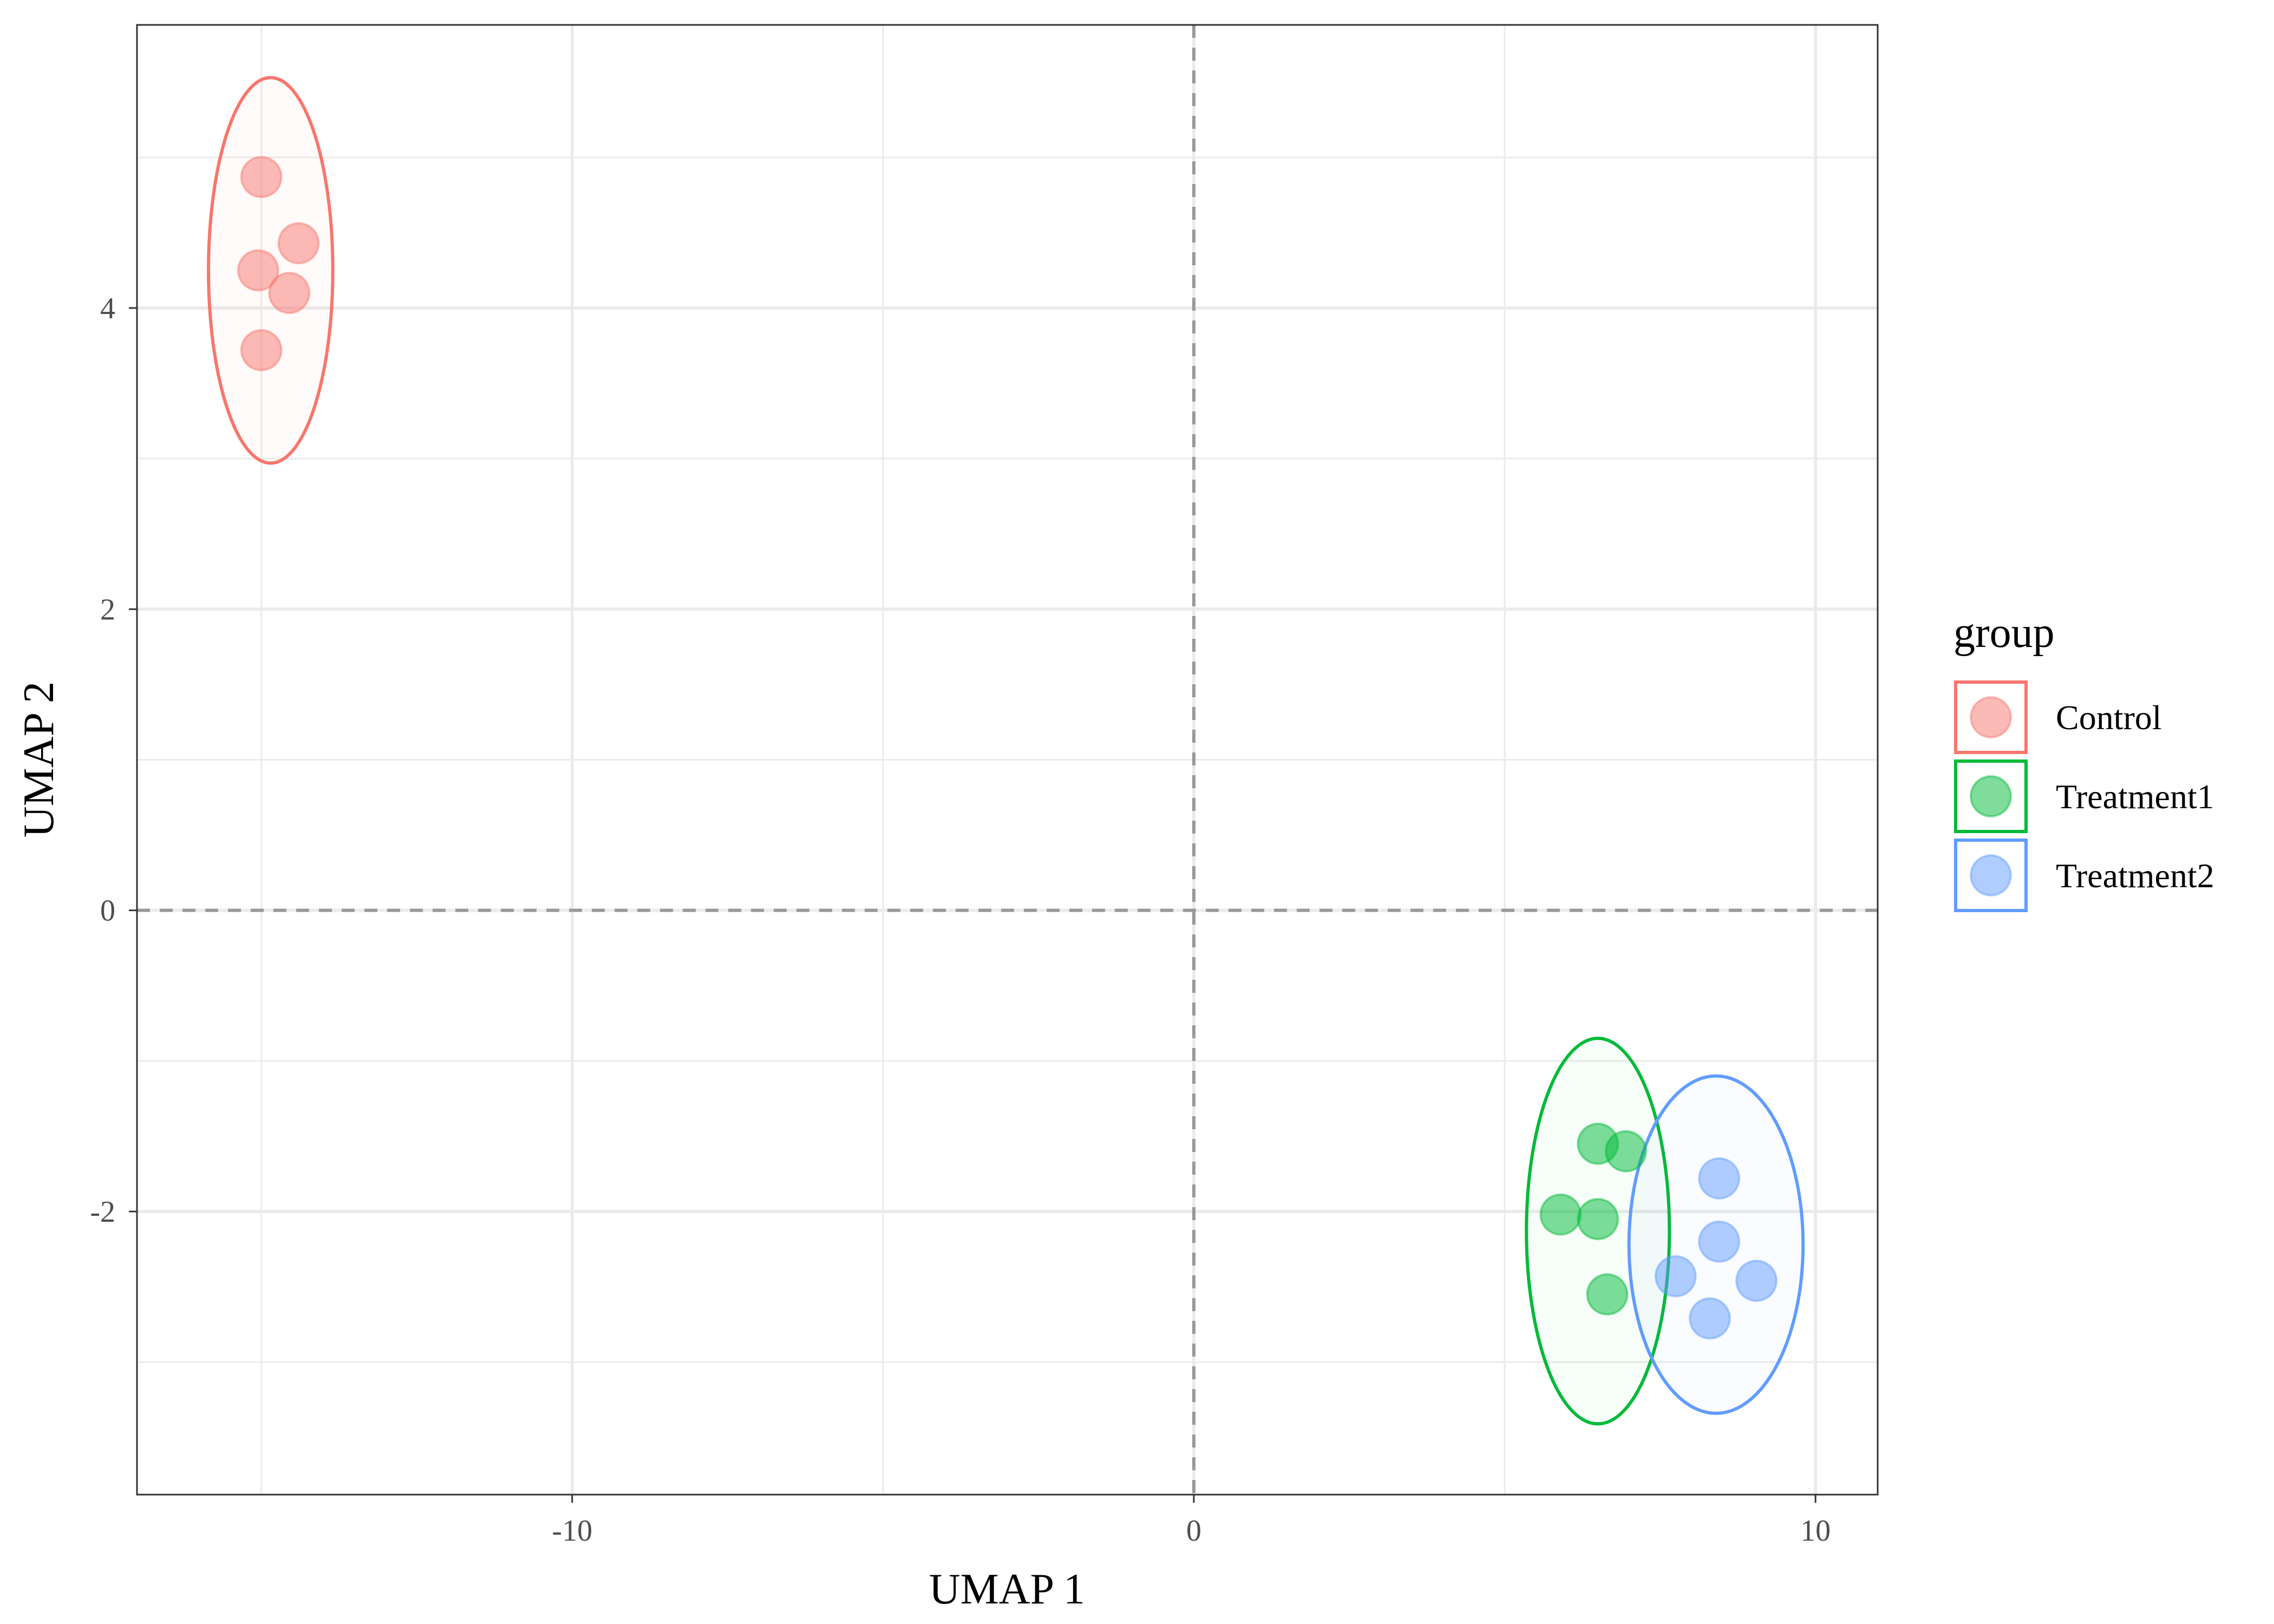 The width and height of the screenshot is (2274, 1624). I want to click on legend-label-treatment2: Treatment2, so click(2135, 875).